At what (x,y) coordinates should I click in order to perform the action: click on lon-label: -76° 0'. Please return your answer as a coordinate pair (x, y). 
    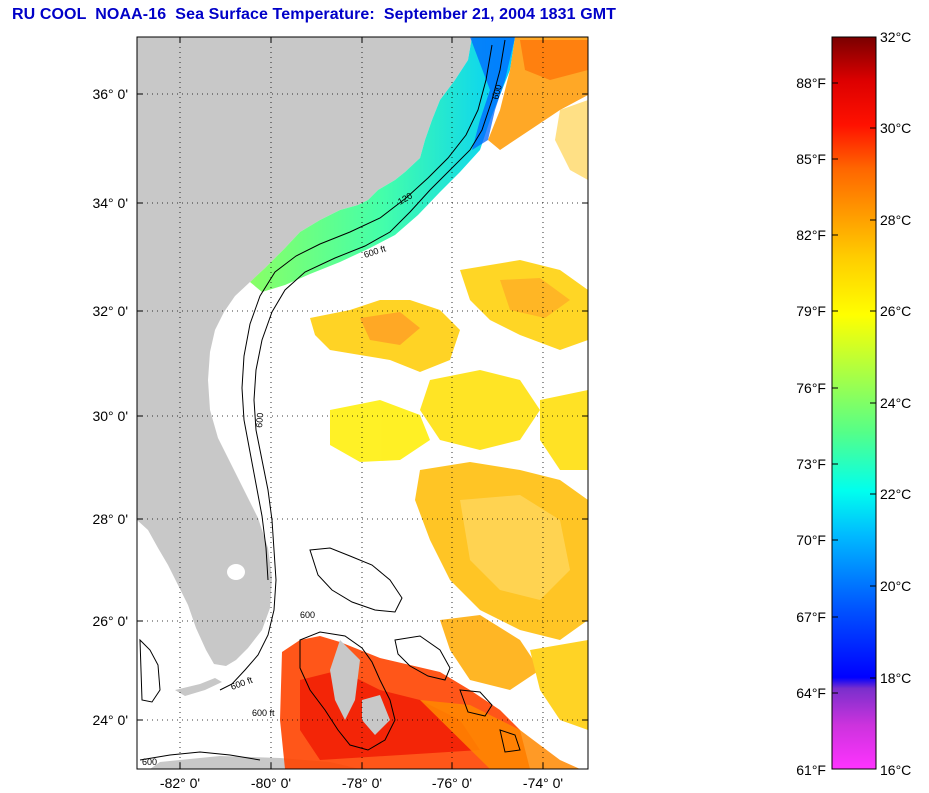
    Looking at the image, I should click on (452, 783).